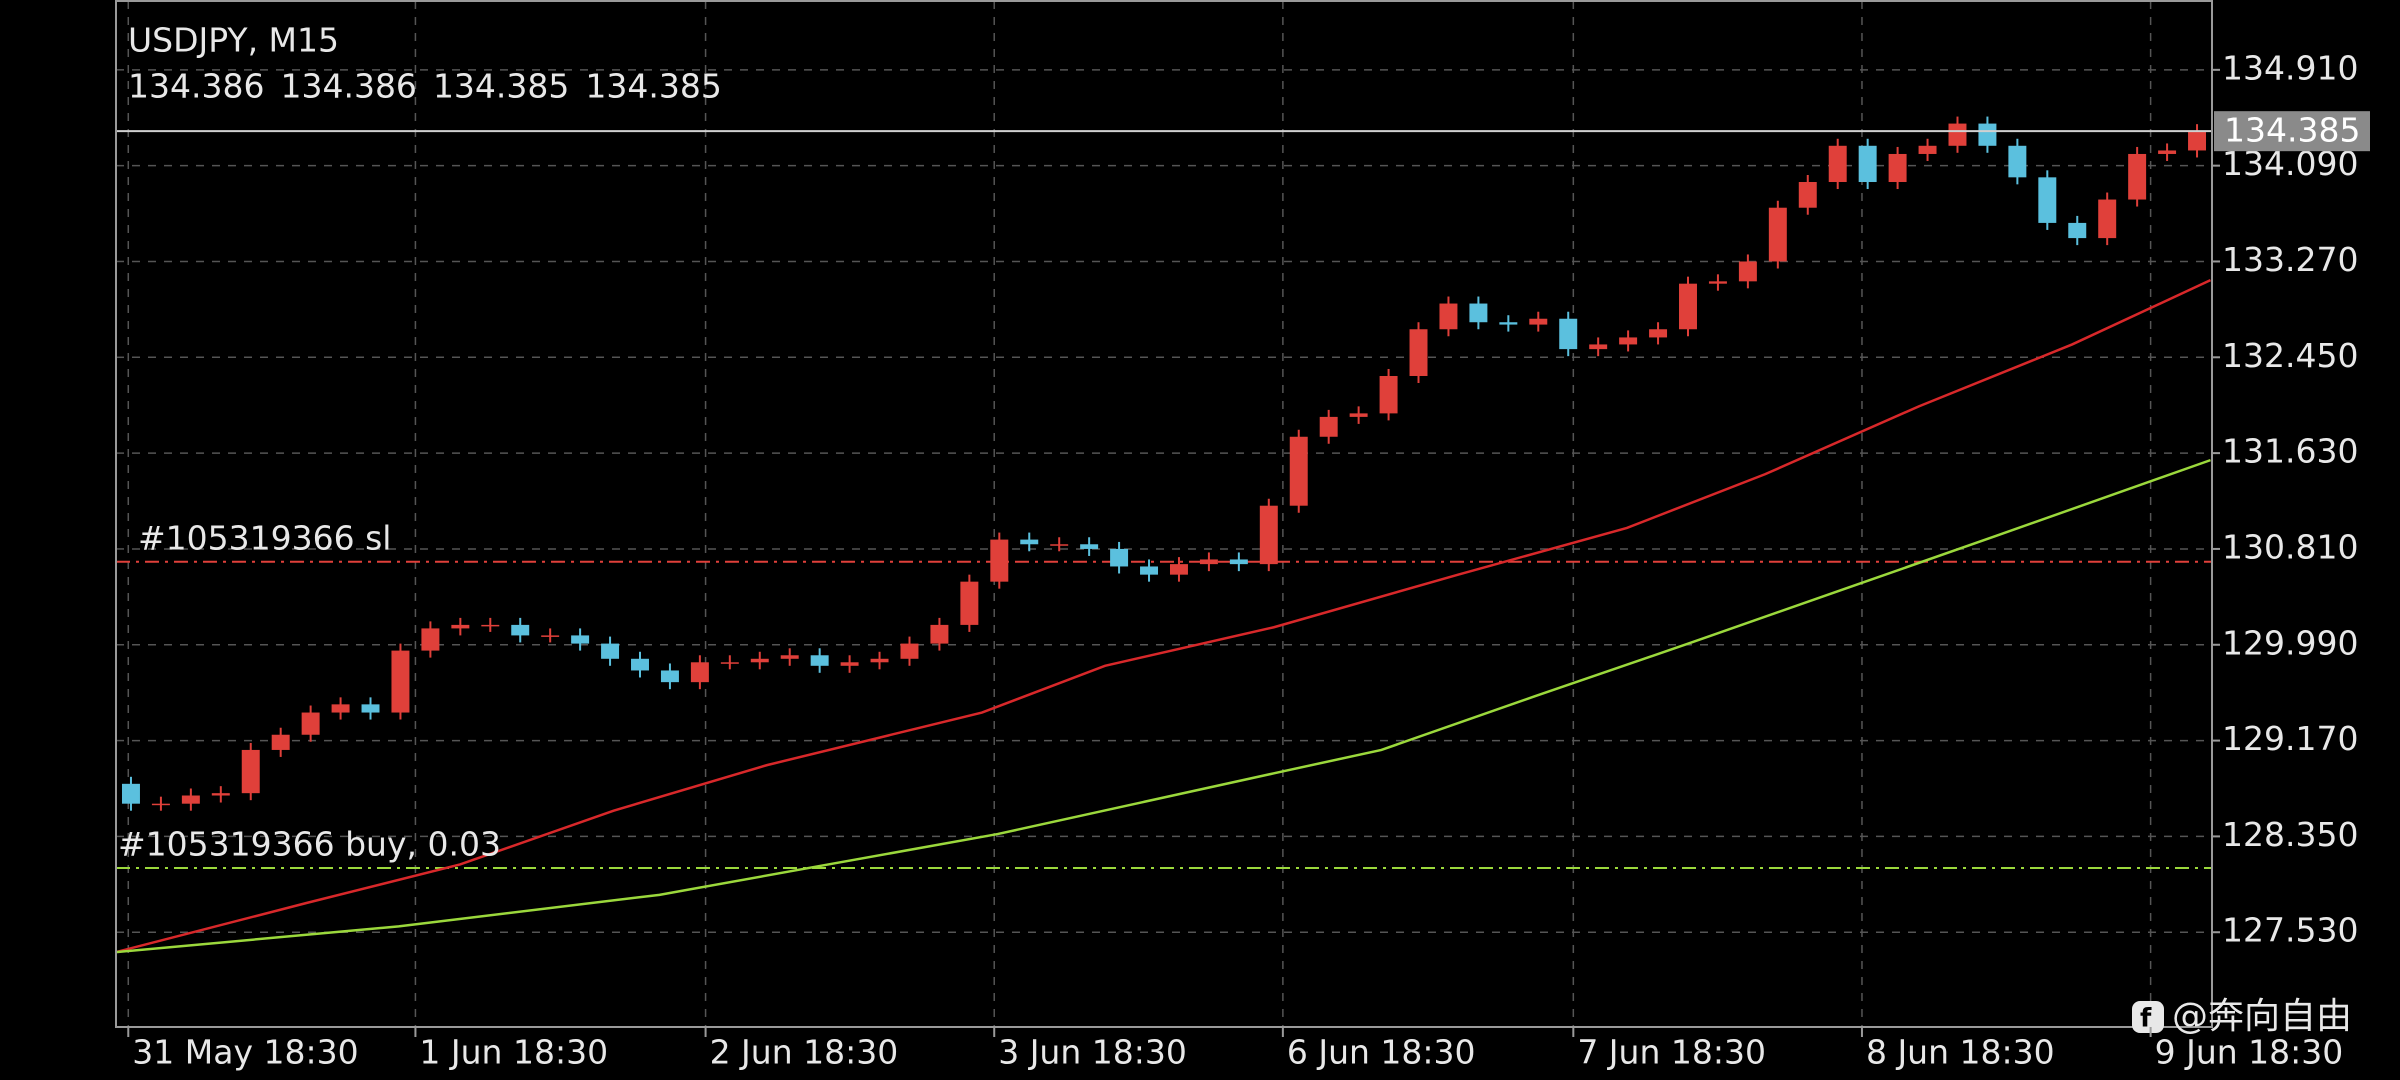  Describe the element at coordinates (2290, 738) in the screenshot. I see `y-tick-label: 129.170` at that location.